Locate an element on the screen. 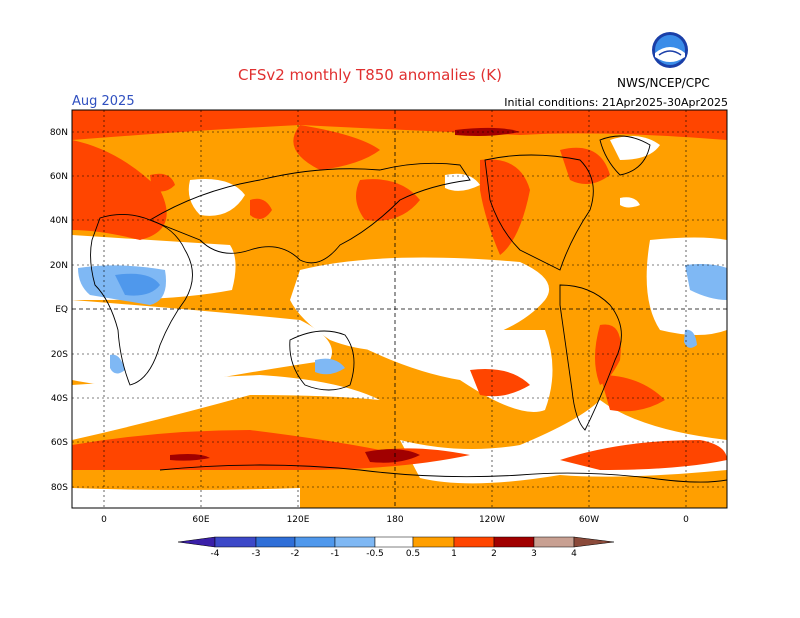 This screenshot has width=800, height=618. tropical-pacific-neutral is located at coordinates (420, 304).